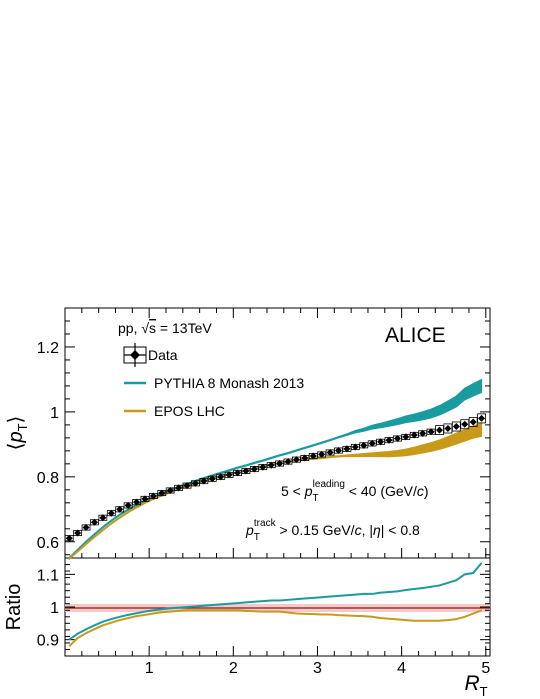  I want to click on pythia-ratio-line, so click(275, 601).